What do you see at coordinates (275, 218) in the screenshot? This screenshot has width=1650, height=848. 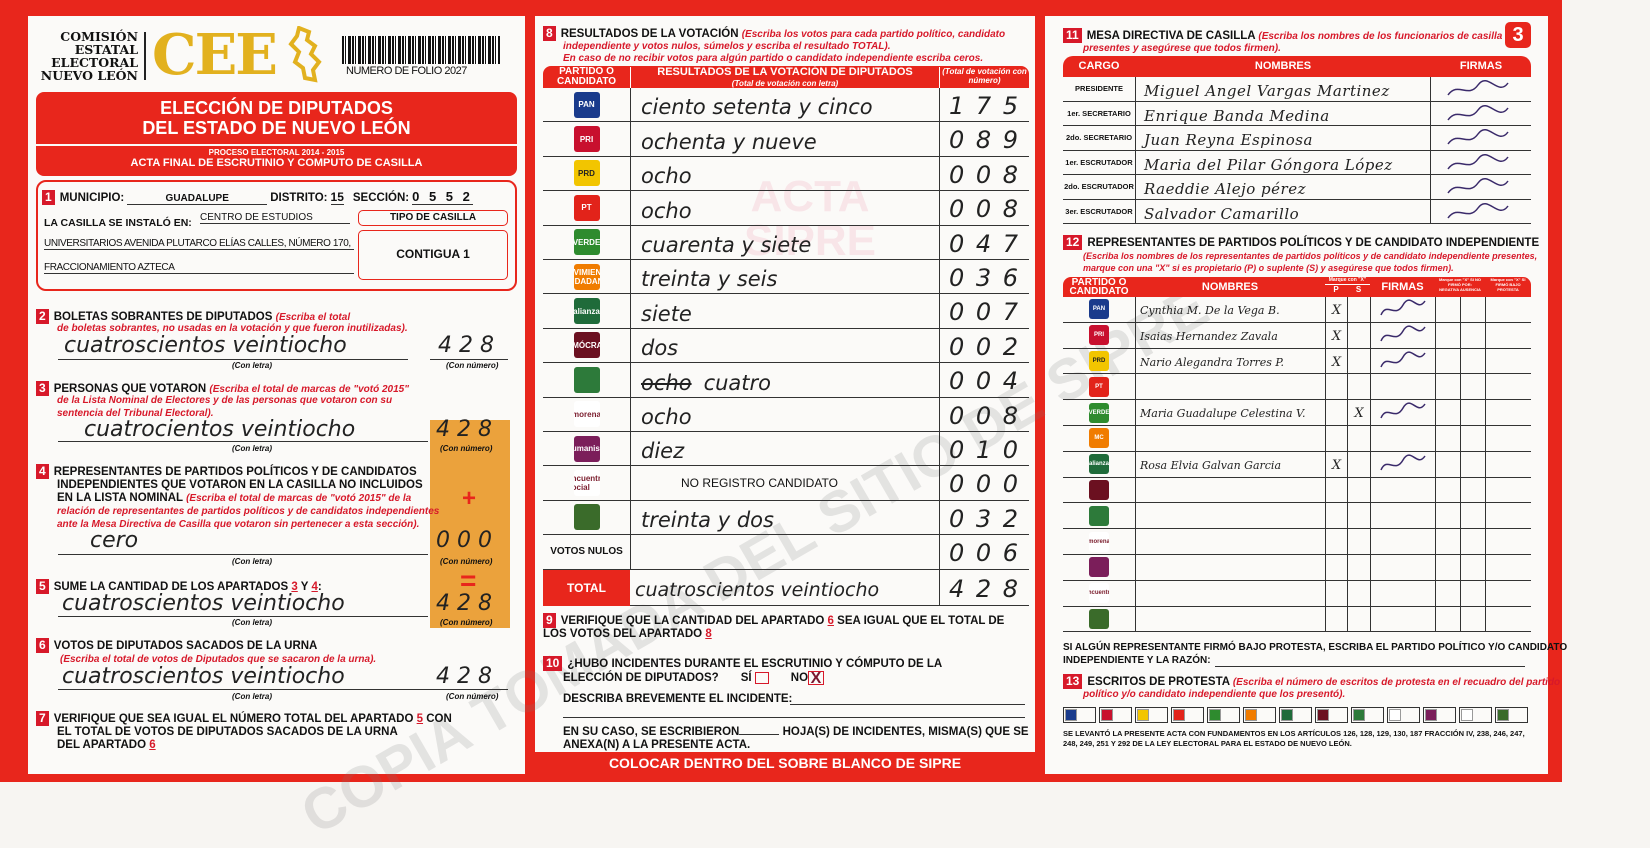 I see `instalo-line-1: CENTRO DE ESTUDIOS` at bounding box center [275, 218].